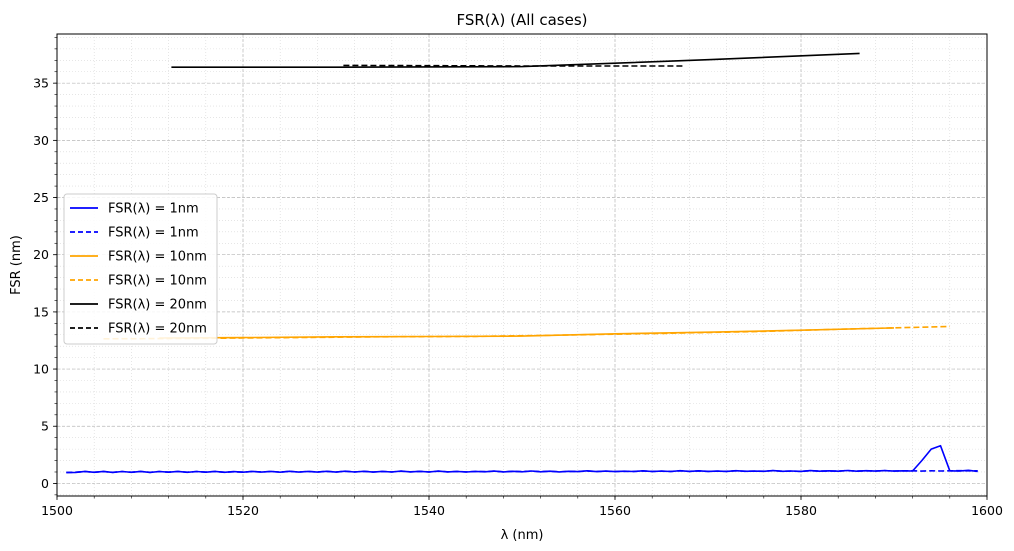 This screenshot has width=1014, height=551. Describe the element at coordinates (41, 311) in the screenshot. I see `y-tick-label: 15` at that location.